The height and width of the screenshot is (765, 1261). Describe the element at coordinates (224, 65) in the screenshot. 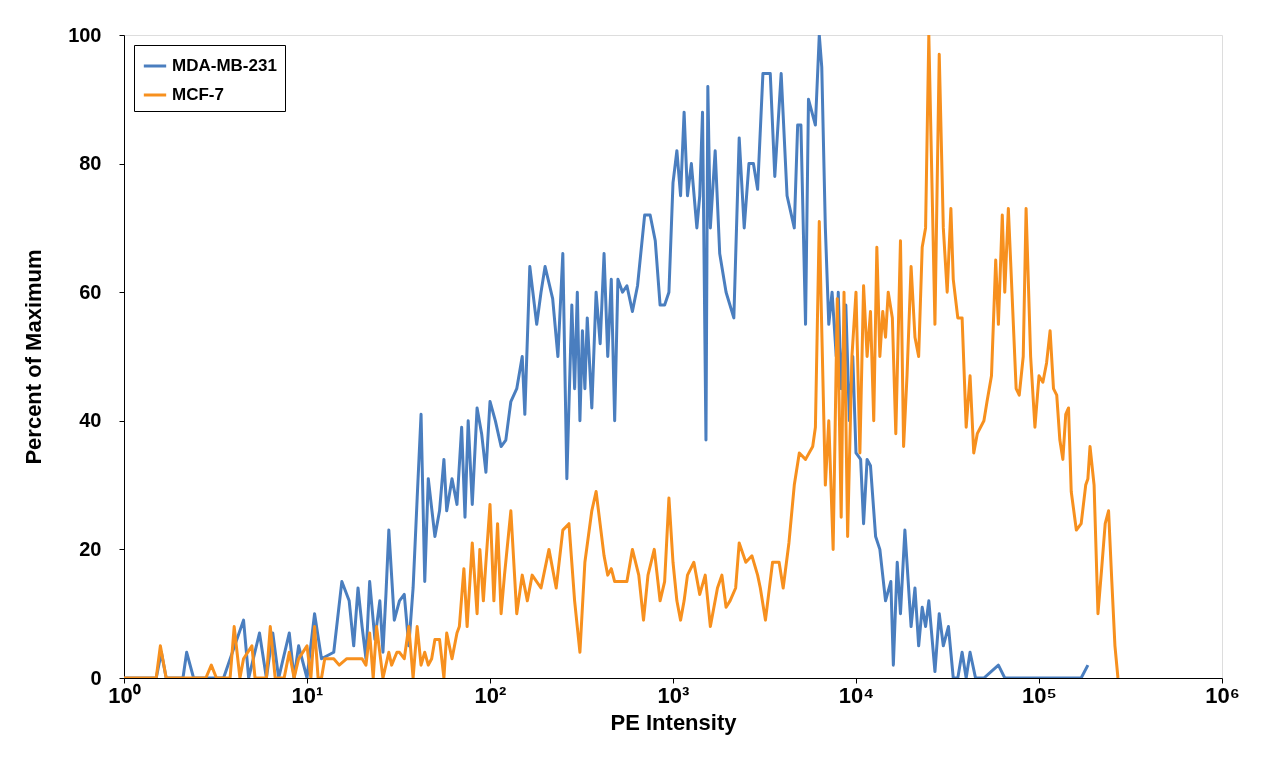

I see `legend-label: MDA-MB-231` at that location.